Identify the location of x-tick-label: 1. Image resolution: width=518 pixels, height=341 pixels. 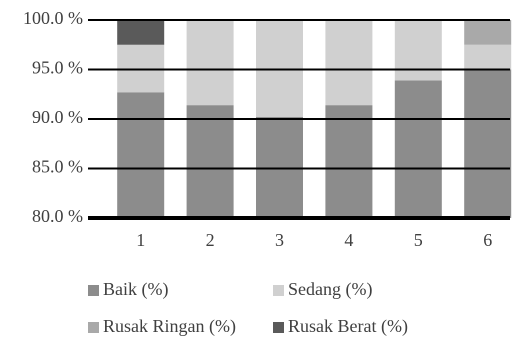
(140, 240).